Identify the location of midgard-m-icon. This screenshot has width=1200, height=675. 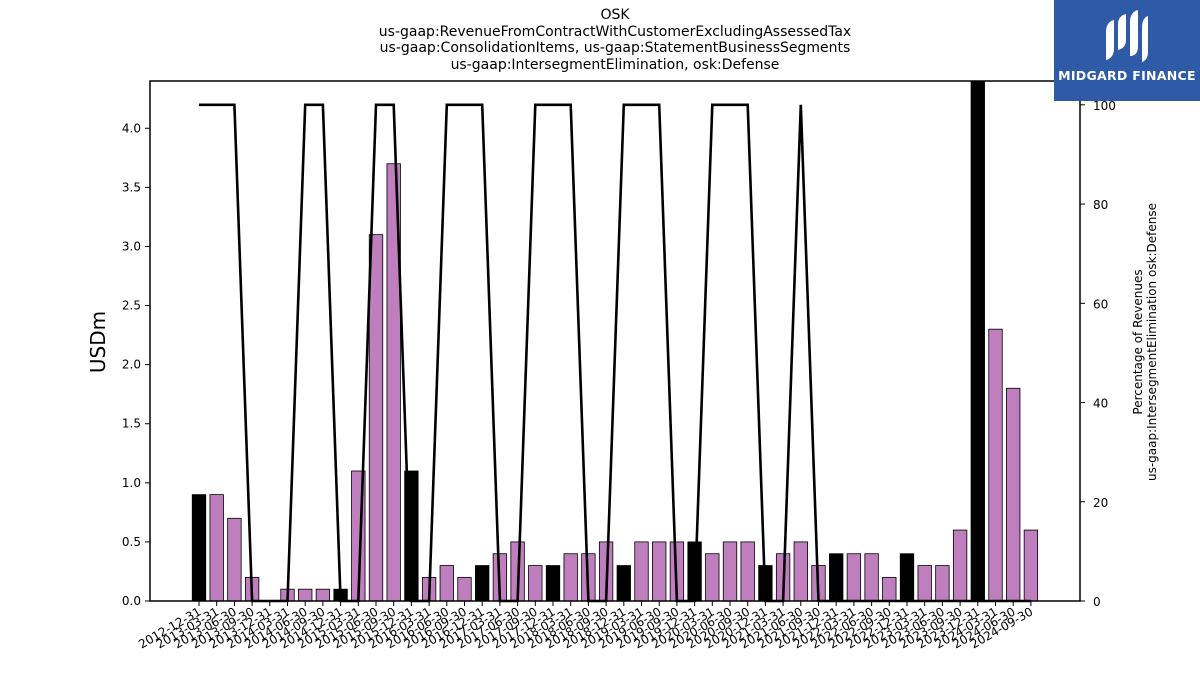
(1127, 36).